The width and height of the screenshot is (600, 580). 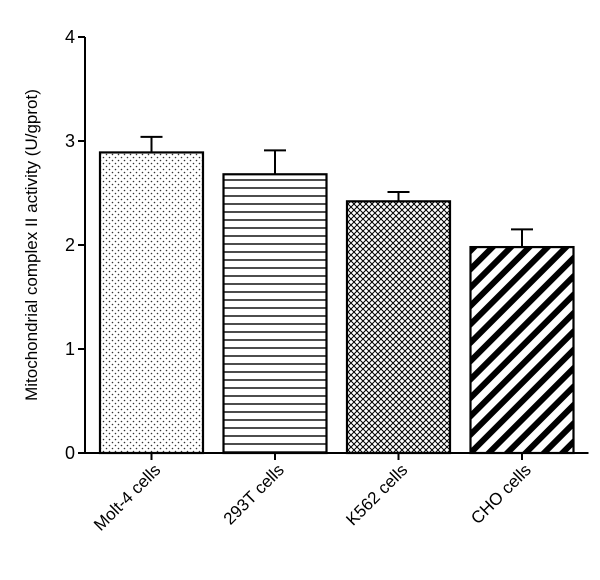 What do you see at coordinates (522, 350) in the screenshot?
I see `bar-cho-cells` at bounding box center [522, 350].